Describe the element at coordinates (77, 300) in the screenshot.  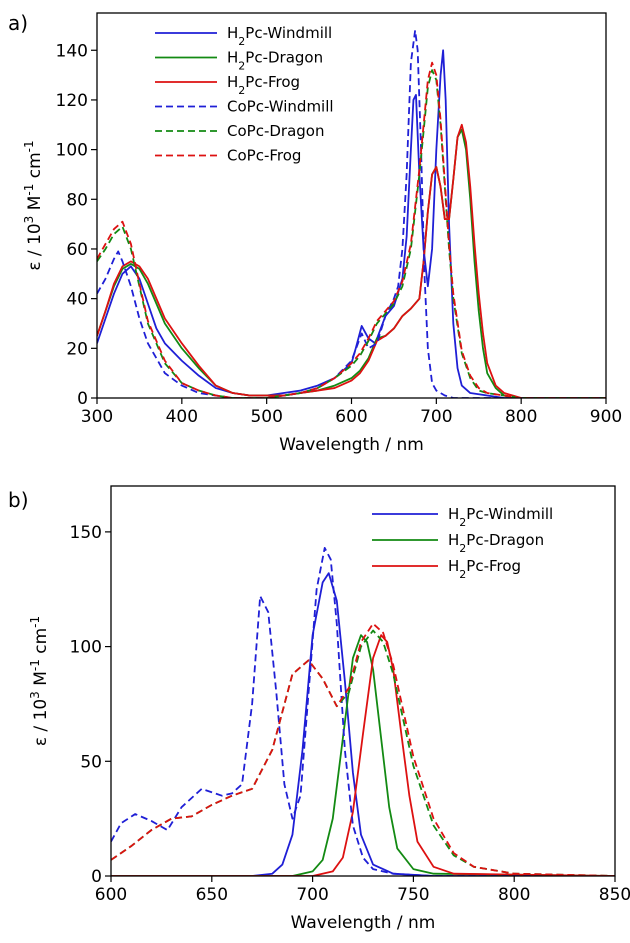
I see `y-tick-label: 40` at that location.